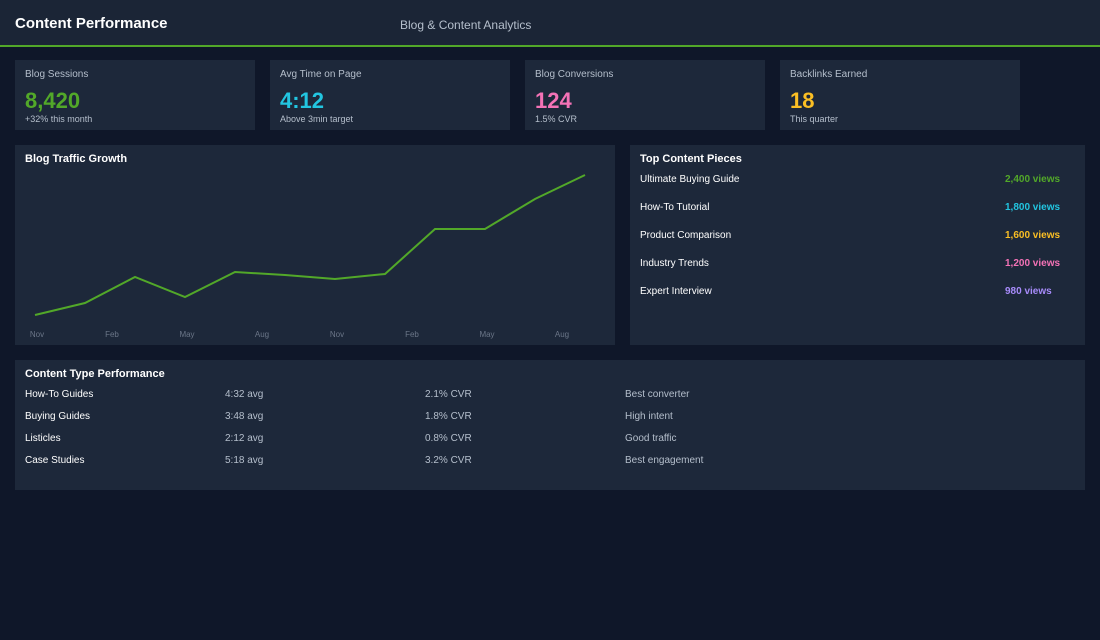 The width and height of the screenshot is (1100, 640). Describe the element at coordinates (1033, 235) in the screenshot. I see `content-views: 1,600 views` at that location.